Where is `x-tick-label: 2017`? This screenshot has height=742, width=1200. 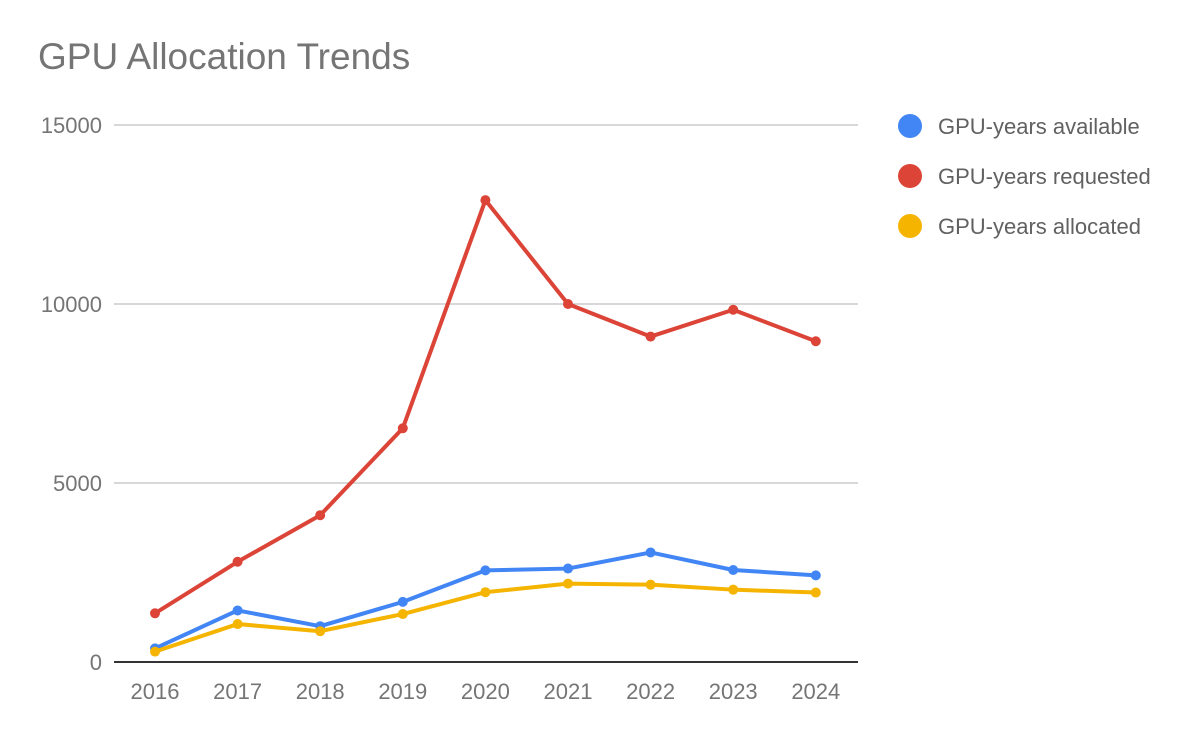 x-tick-label: 2017 is located at coordinates (237, 691).